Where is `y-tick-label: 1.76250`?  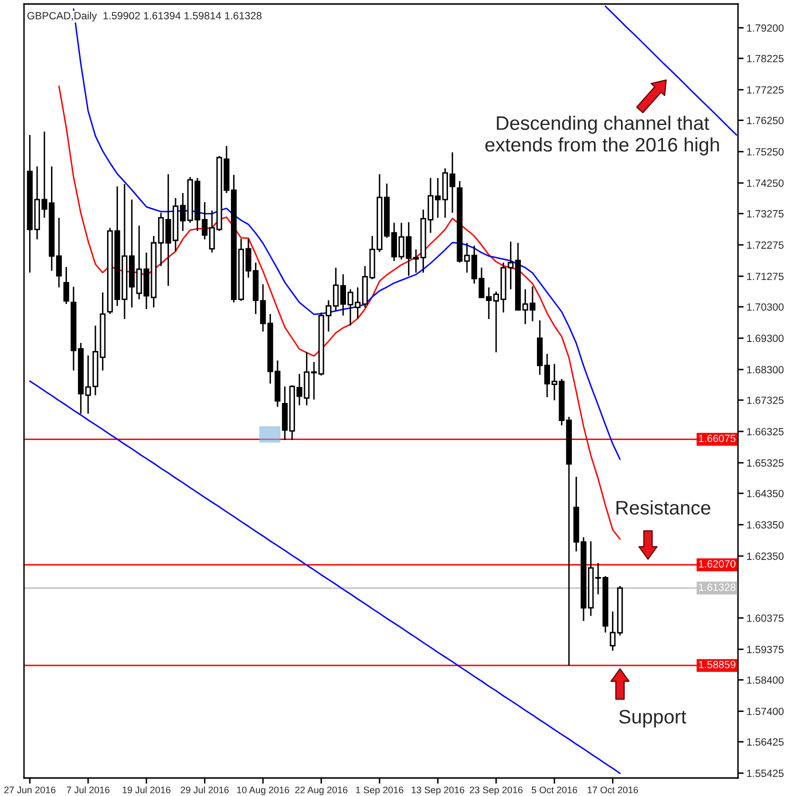 y-tick-label: 1.76250 is located at coordinates (765, 120).